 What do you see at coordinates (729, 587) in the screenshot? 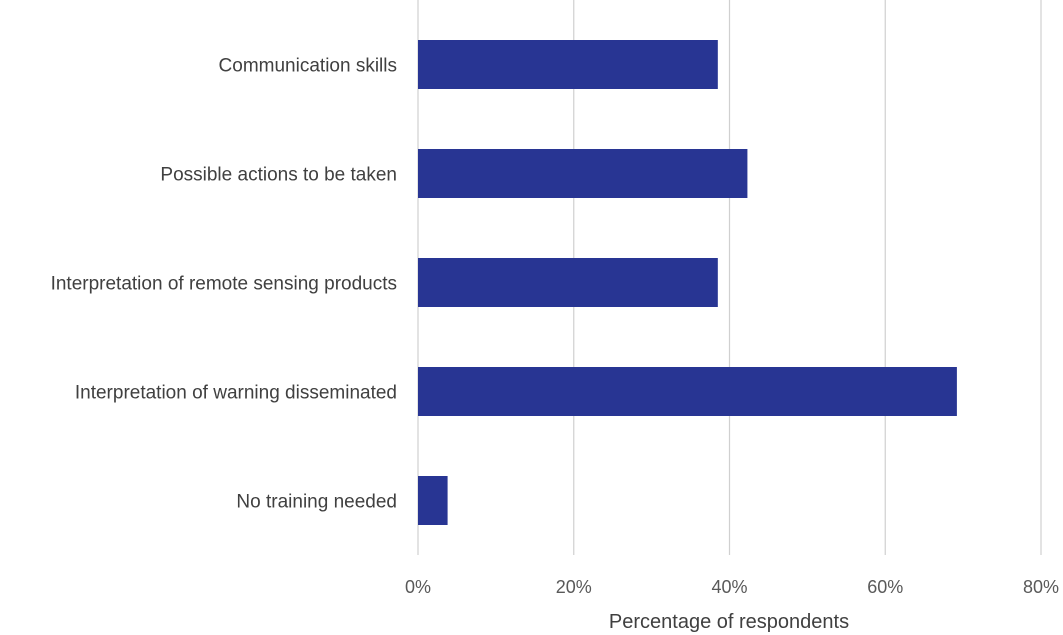
I see `x-tick-label: 40%` at bounding box center [729, 587].